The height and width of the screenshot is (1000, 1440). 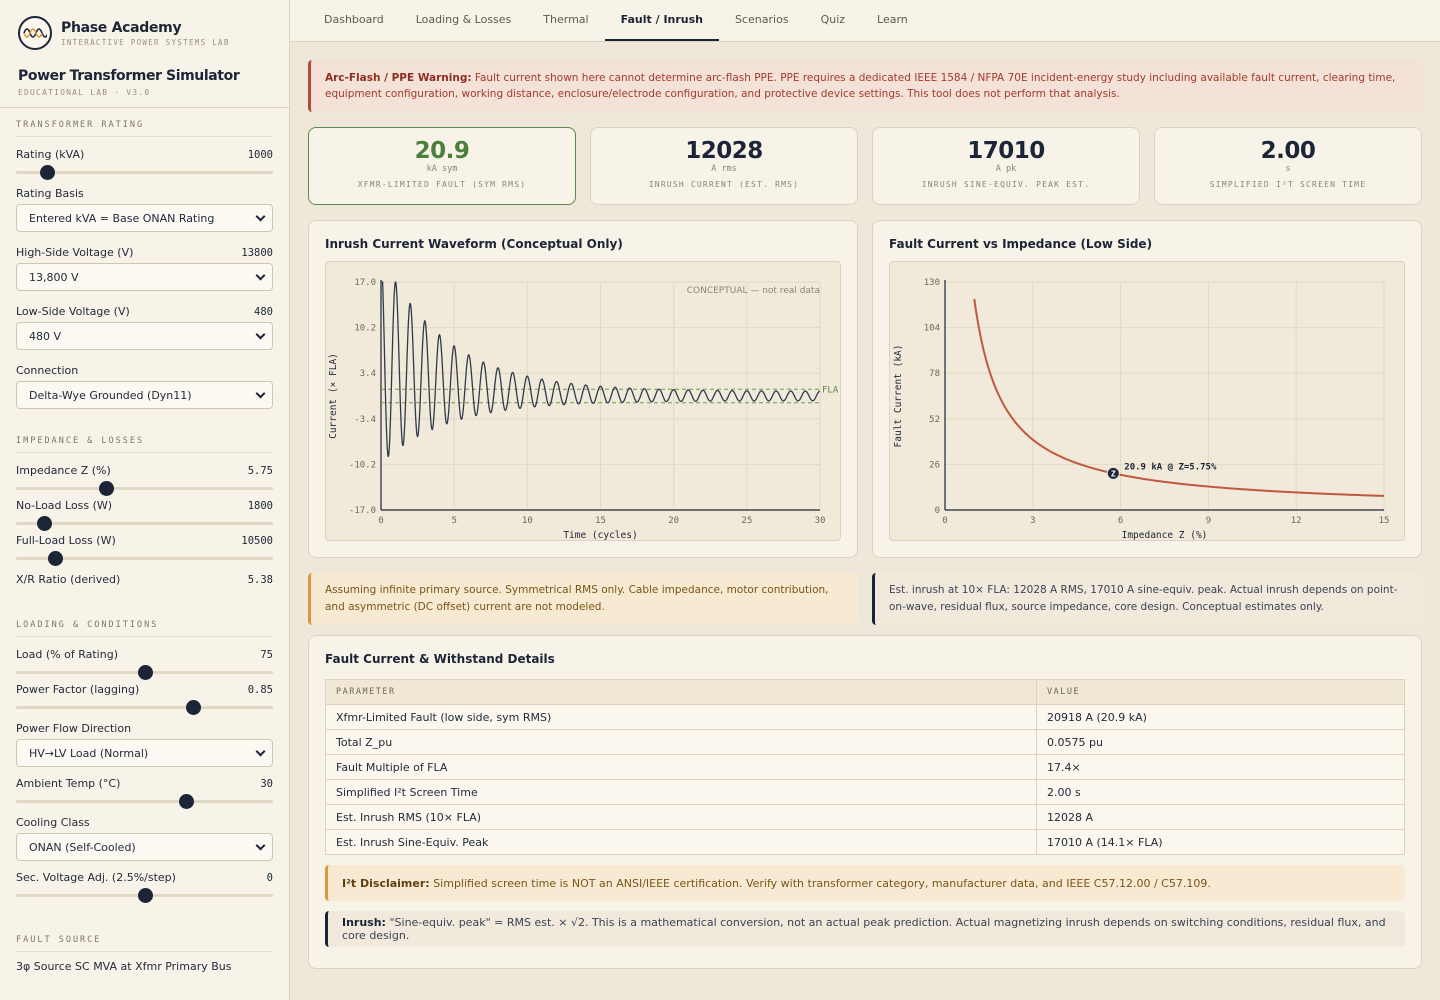 I want to click on tab-thermal: Thermal, so click(x=566, y=19).